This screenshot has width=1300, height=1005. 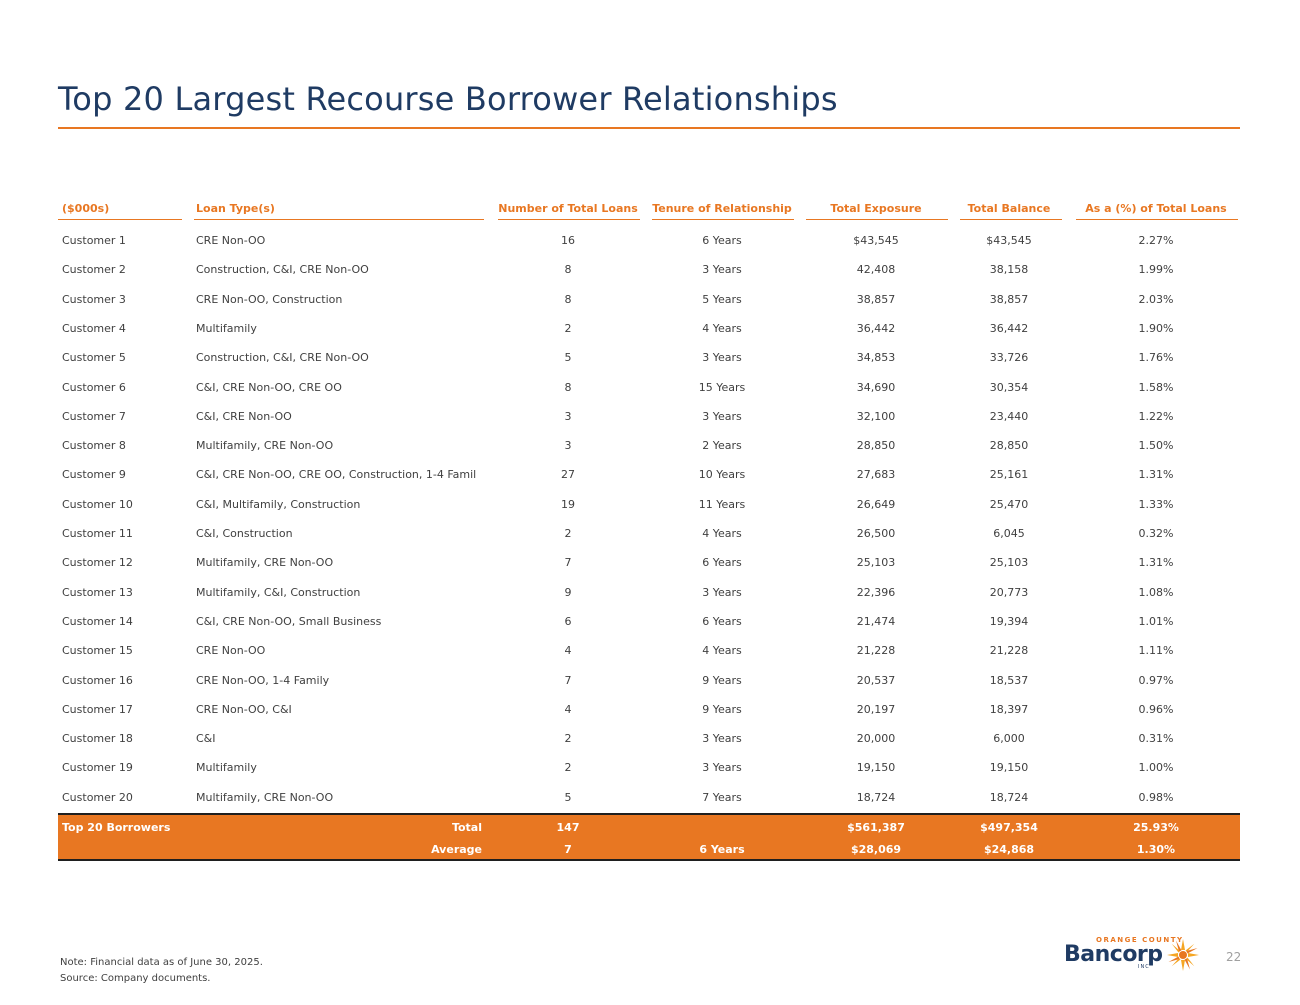 I want to click on table-cell: 1.99%, so click(x=1156, y=270).